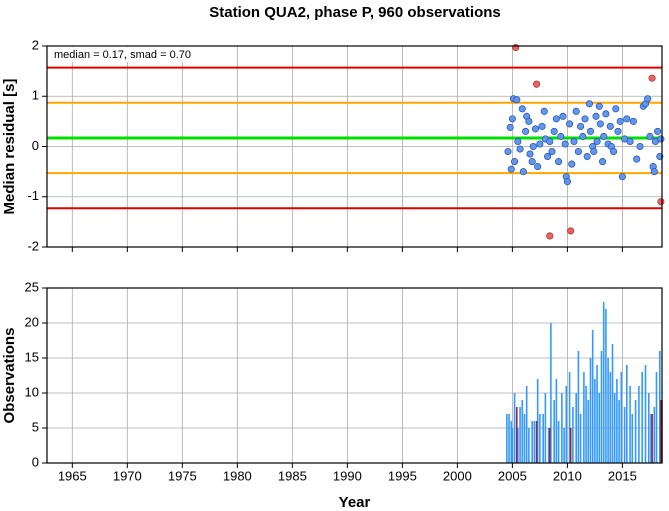 This screenshot has height=511, width=669. I want to click on x-tick-label: 1980, so click(237, 475).